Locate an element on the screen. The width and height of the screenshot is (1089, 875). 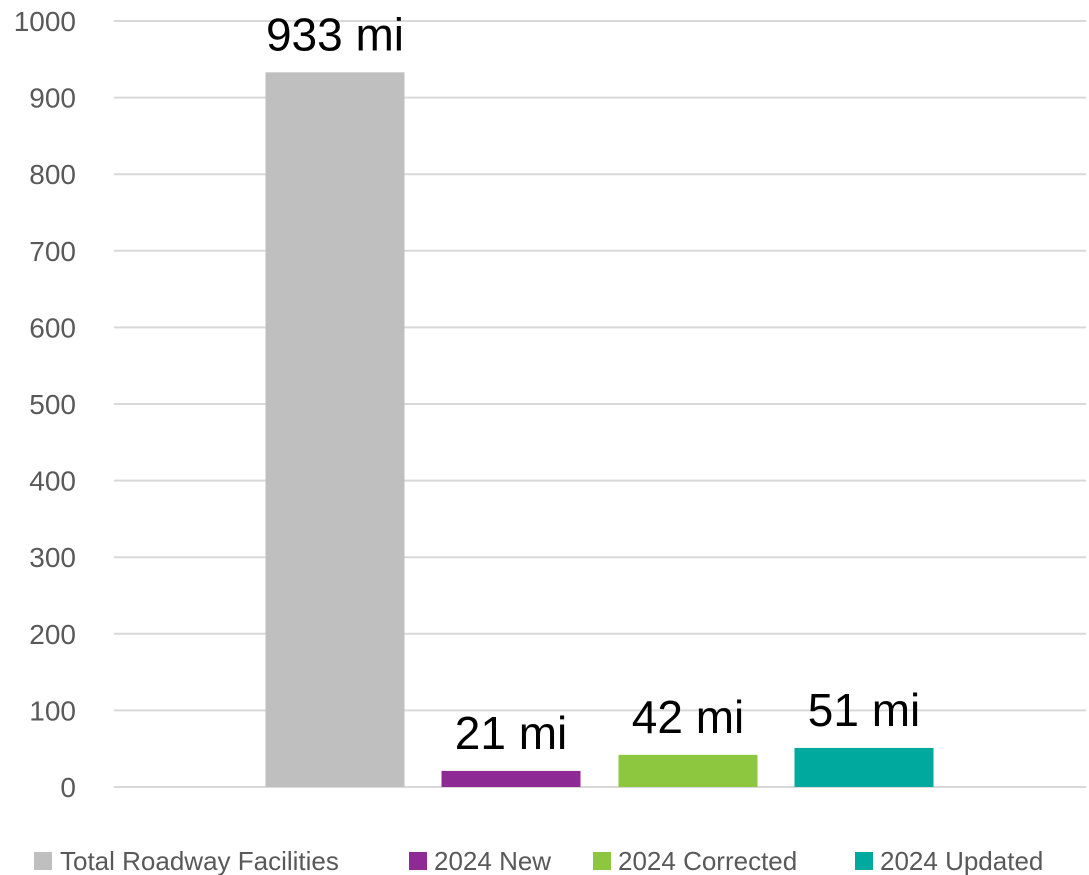
y-tick-label: 400 is located at coordinates (52, 481).